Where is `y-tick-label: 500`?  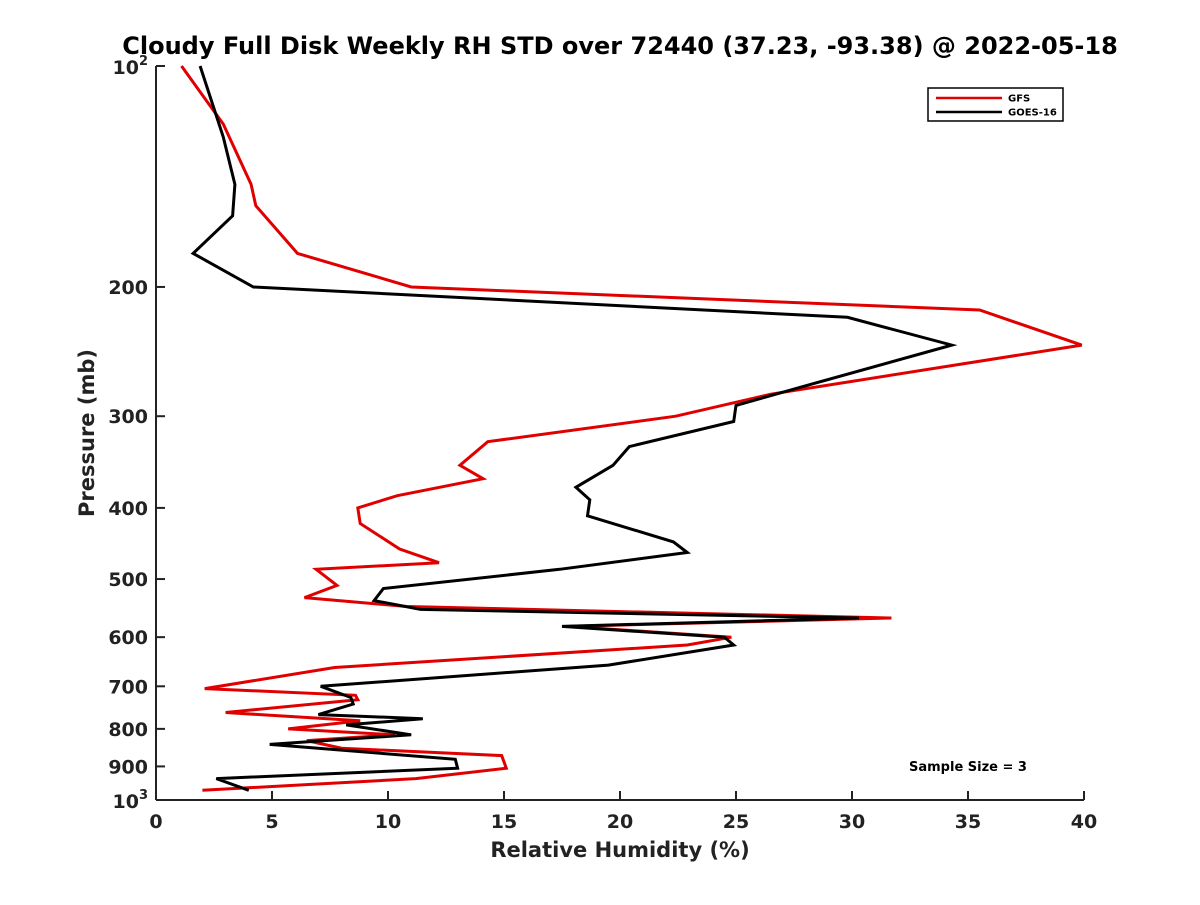 y-tick-label: 500 is located at coordinates (128, 580).